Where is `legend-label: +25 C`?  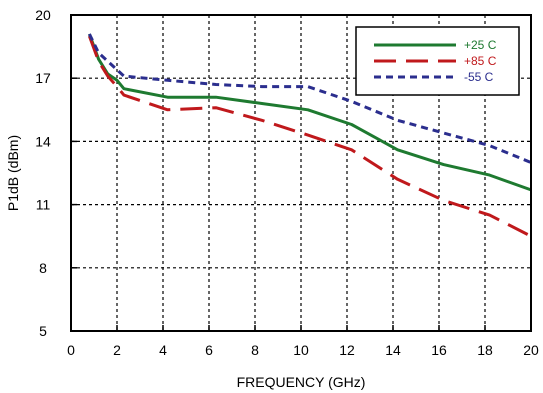 legend-label: +25 C is located at coordinates (480, 45).